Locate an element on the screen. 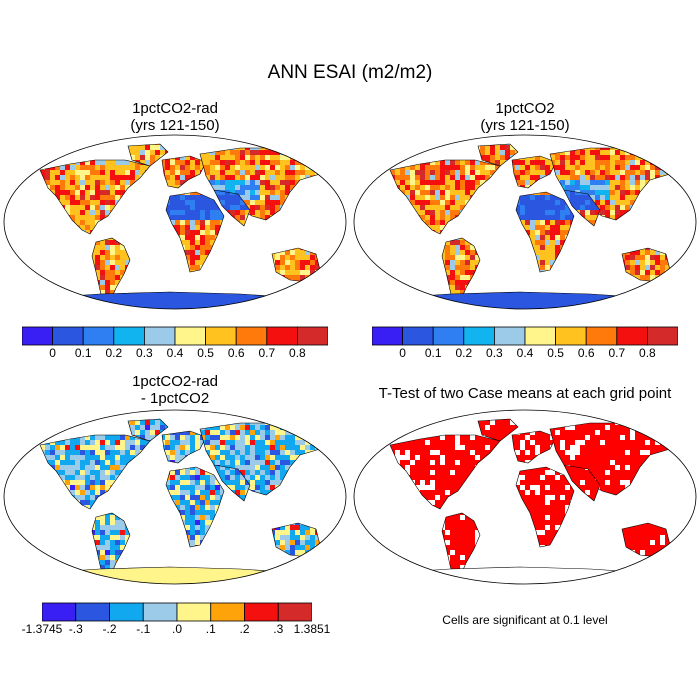 The width and height of the screenshot is (700, 700). cbar2-label-7: 0.7 is located at coordinates (616, 353).